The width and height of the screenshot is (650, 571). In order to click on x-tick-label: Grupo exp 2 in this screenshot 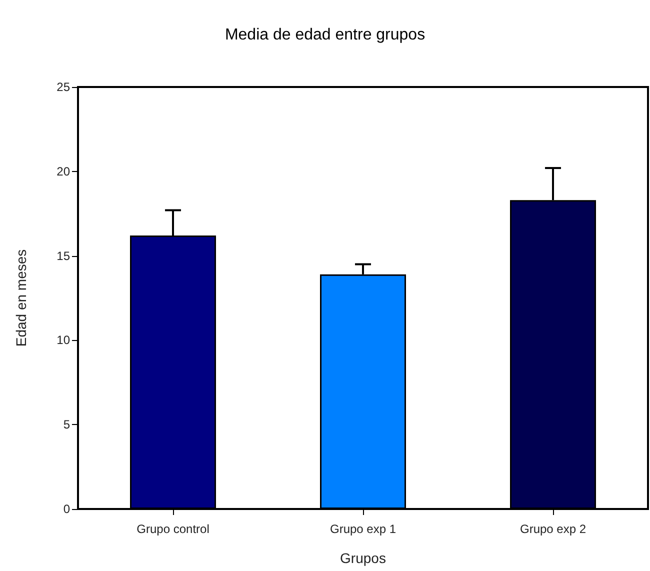, I will do `click(553, 529)`.